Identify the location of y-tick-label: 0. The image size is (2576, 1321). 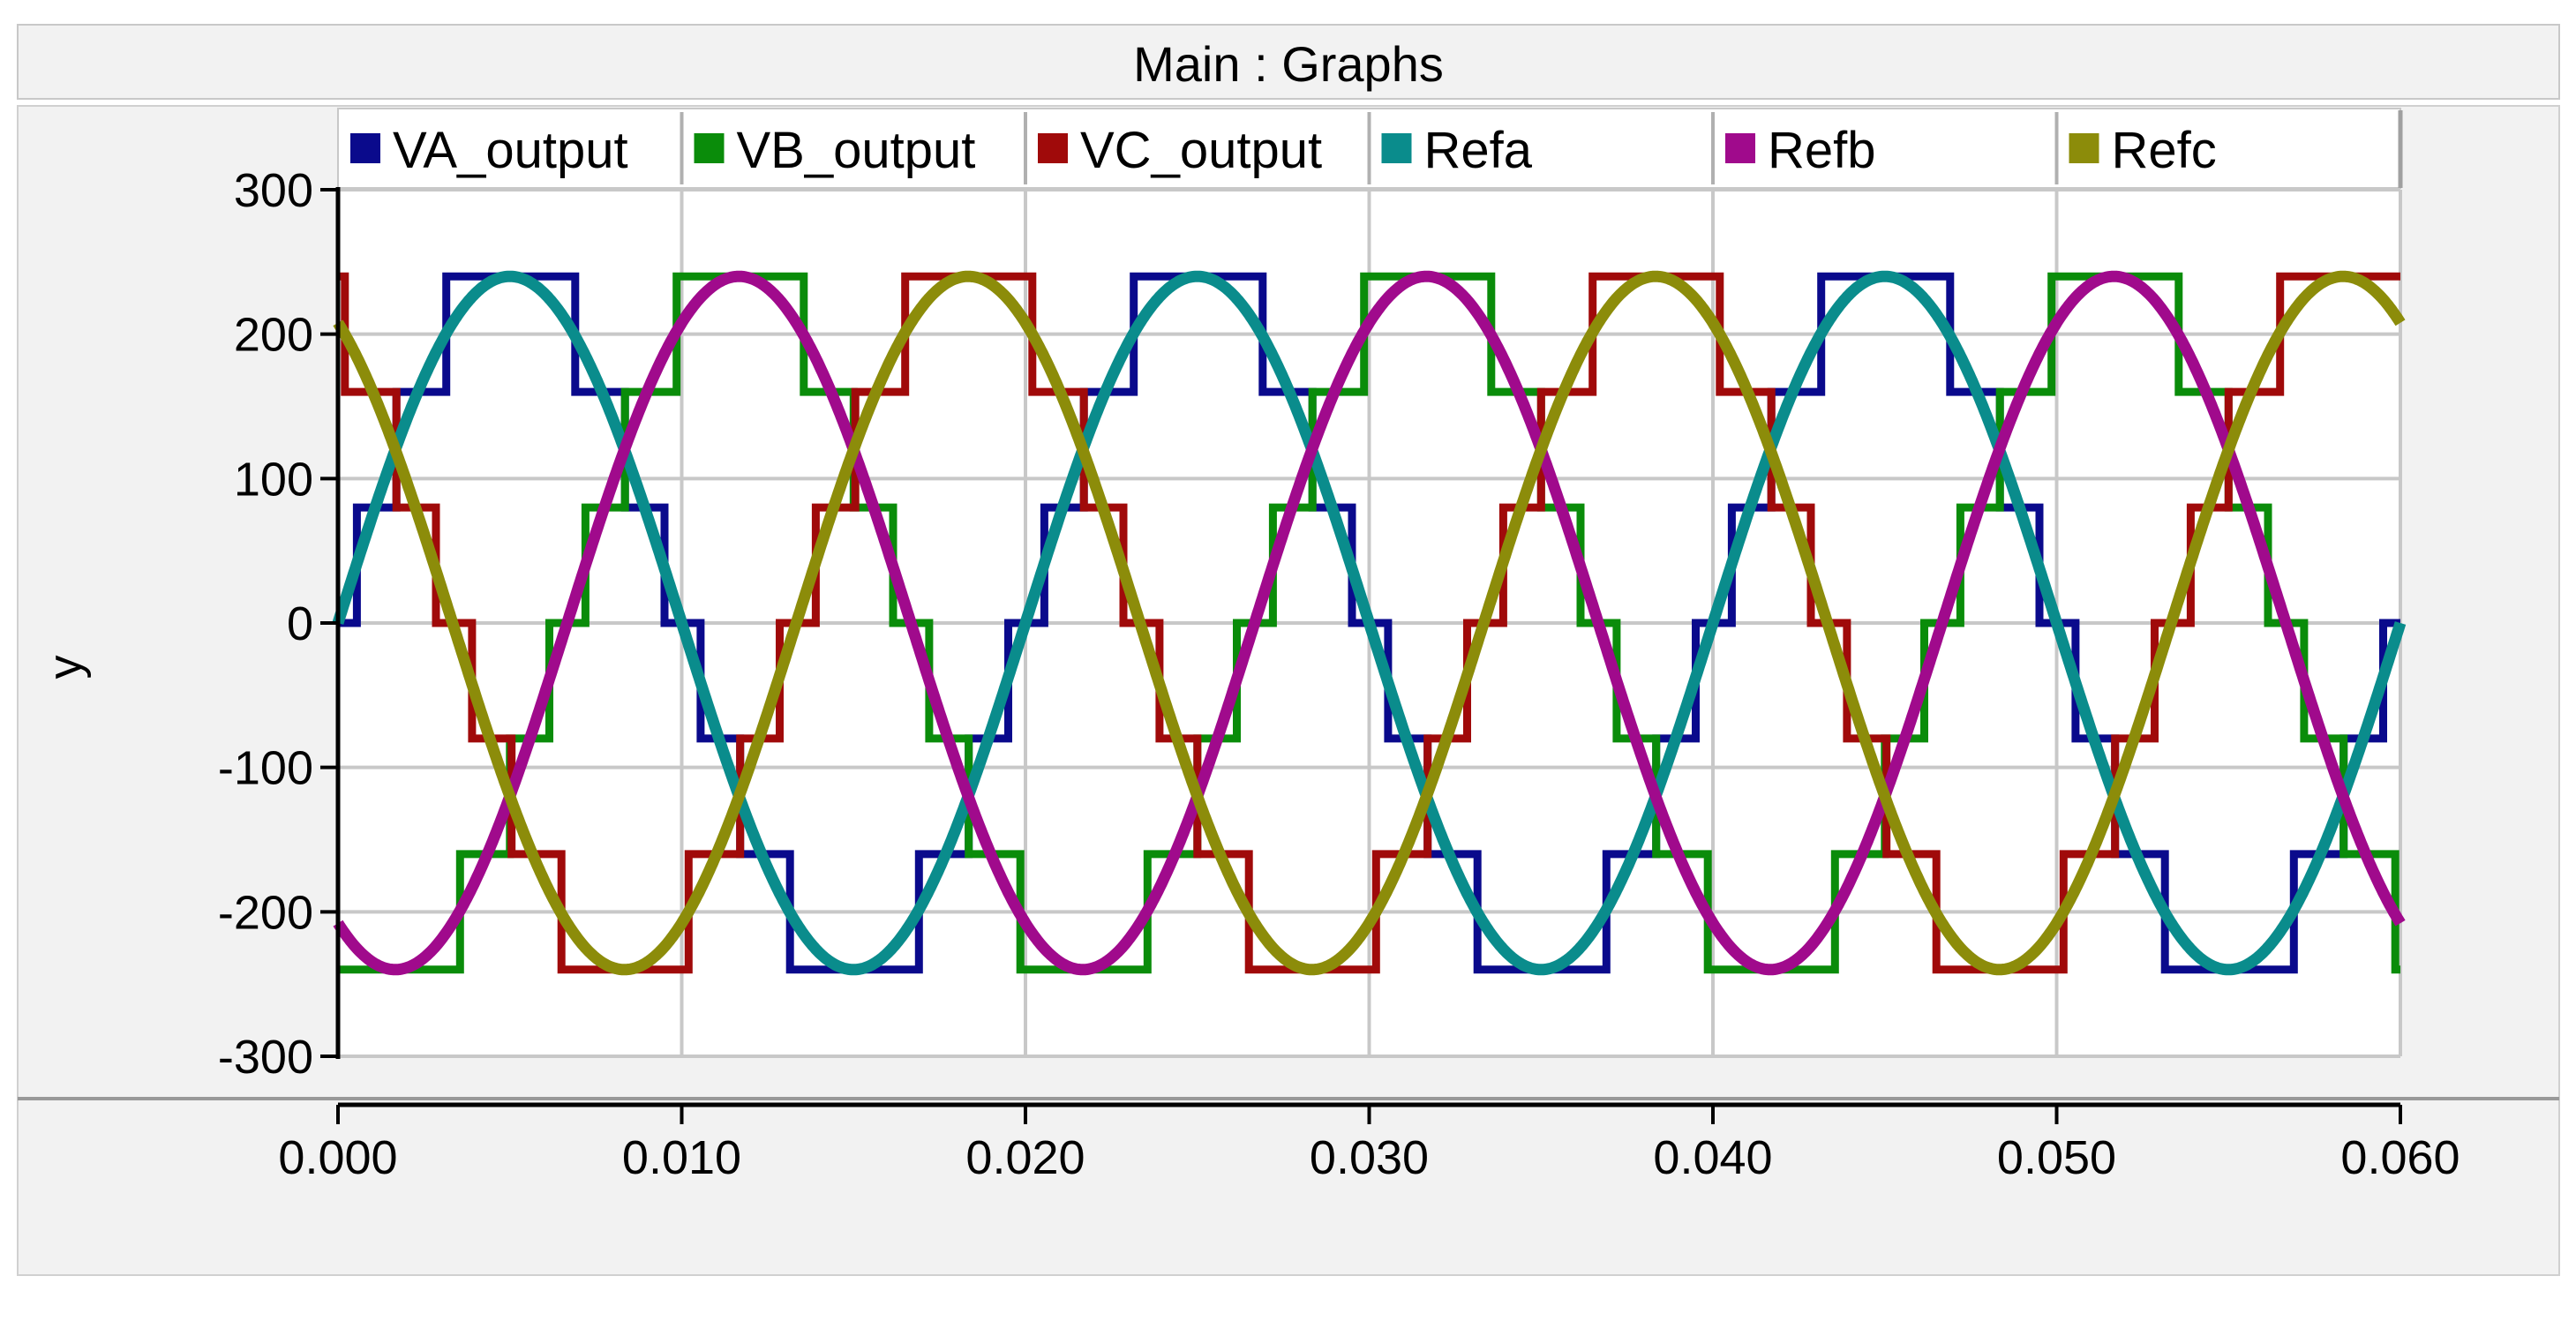
(300, 624).